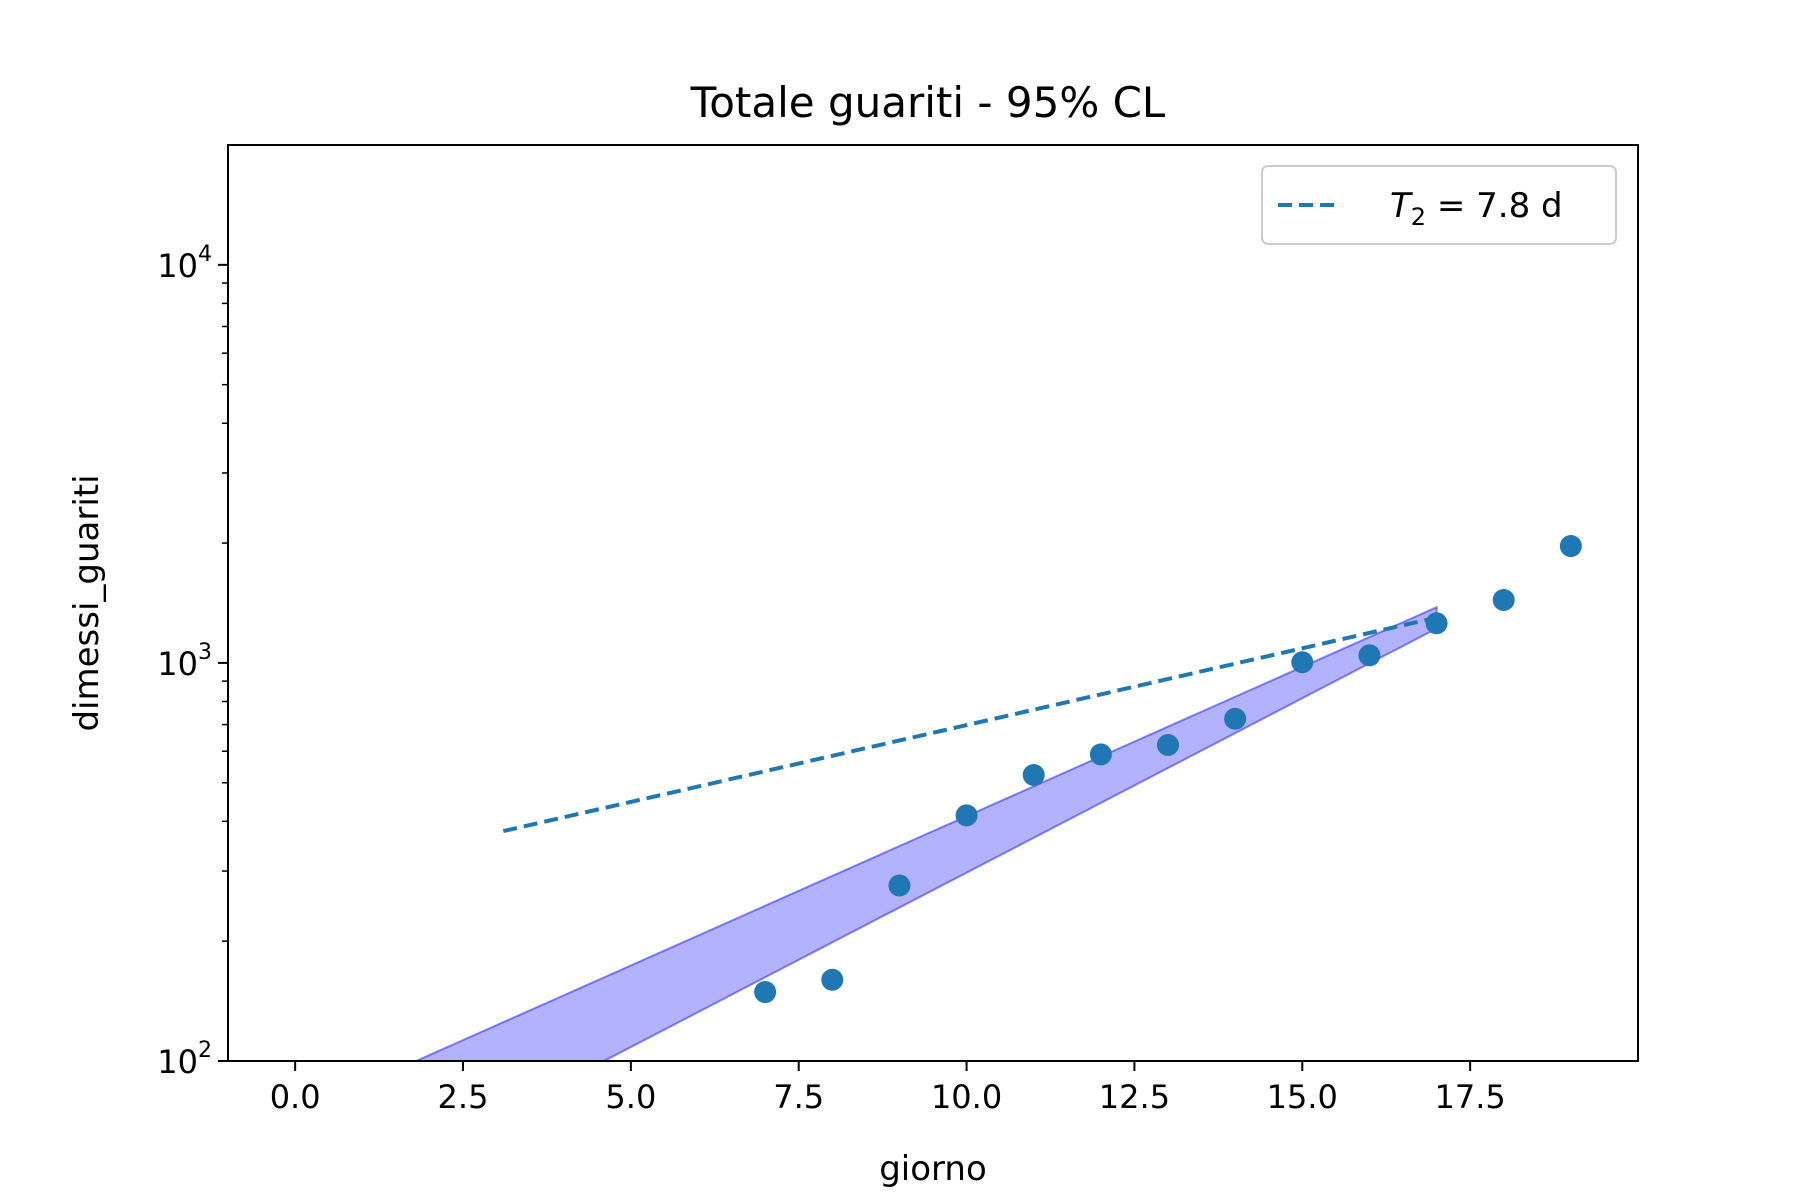 Image resolution: width=1800 pixels, height=1200 pixels. I want to click on fit-line-layer, so click(970, 724).